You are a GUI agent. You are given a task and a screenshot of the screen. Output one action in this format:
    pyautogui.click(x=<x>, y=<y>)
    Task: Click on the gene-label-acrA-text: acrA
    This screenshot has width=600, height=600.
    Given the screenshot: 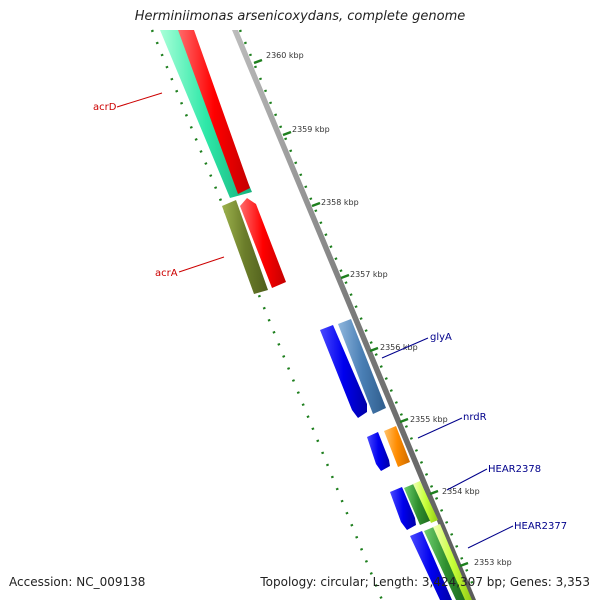 What is the action you would take?
    pyautogui.click(x=166, y=273)
    